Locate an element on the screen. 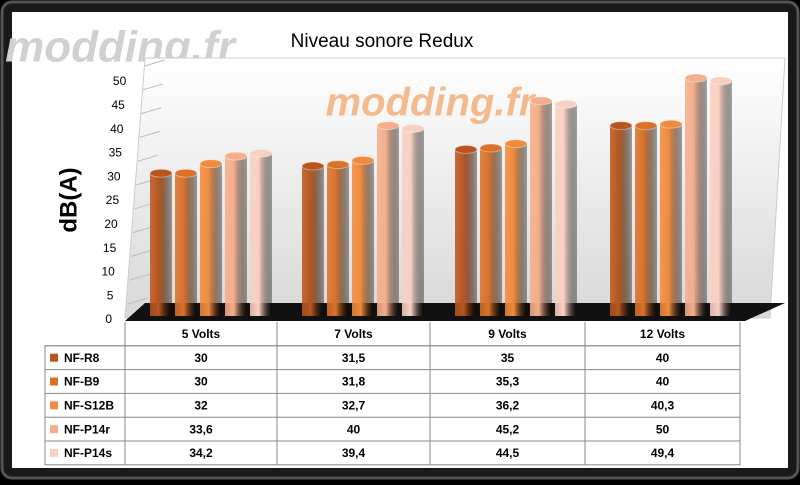 The width and height of the screenshot is (800, 485). legend-label: NF-R8 is located at coordinates (82, 358).